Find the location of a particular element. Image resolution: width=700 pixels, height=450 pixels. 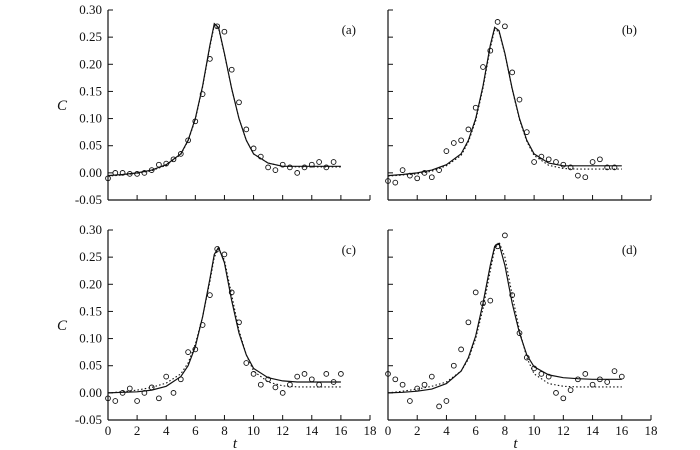

y-tick-label: 0.00 is located at coordinates (90, 392).